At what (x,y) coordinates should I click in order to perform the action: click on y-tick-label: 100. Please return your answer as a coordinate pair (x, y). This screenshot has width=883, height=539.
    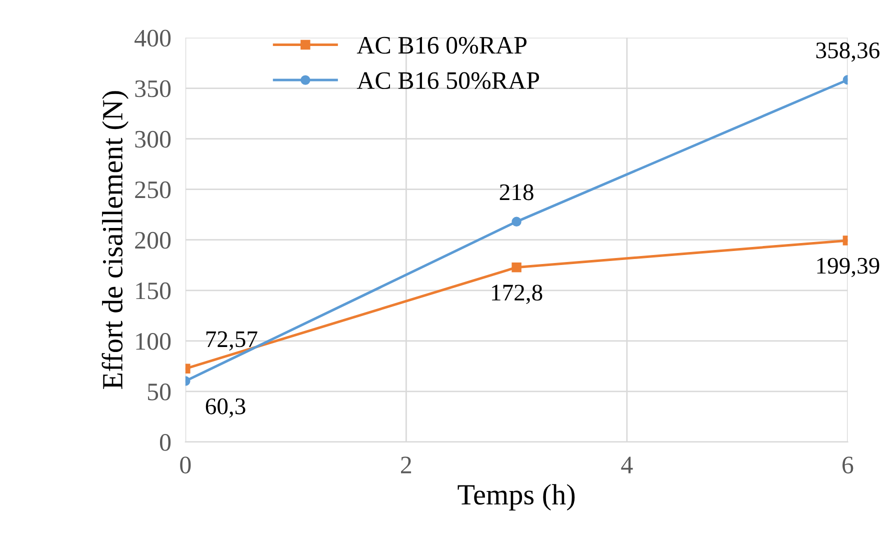
    Looking at the image, I should click on (153, 341).